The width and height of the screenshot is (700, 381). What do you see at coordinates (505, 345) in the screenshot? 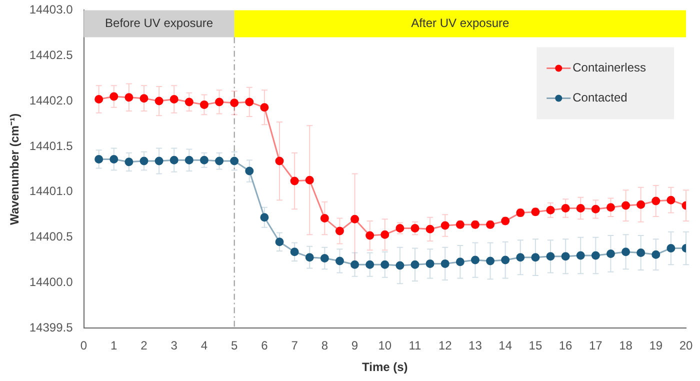
I see `x-tick-label: 14` at bounding box center [505, 345].